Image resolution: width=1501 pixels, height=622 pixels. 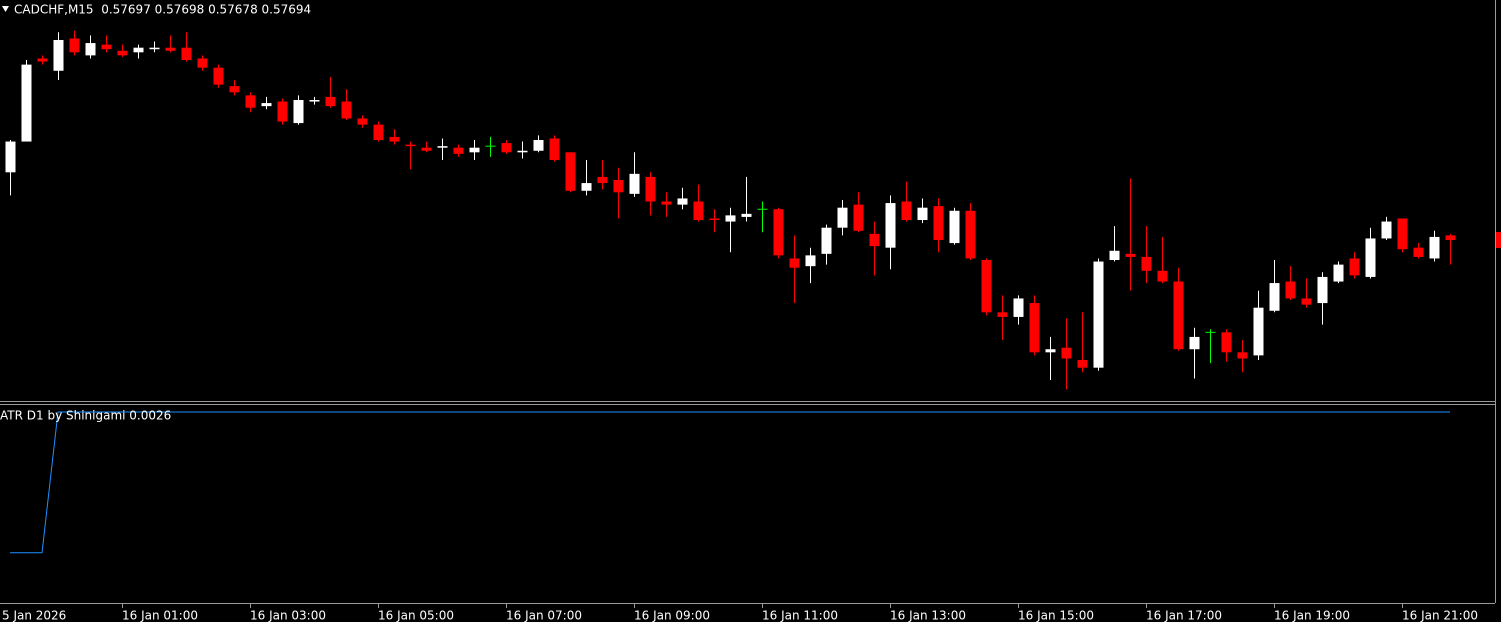 What do you see at coordinates (288, 615) in the screenshot?
I see `x-tick-label: 16 Jan 03:00` at bounding box center [288, 615].